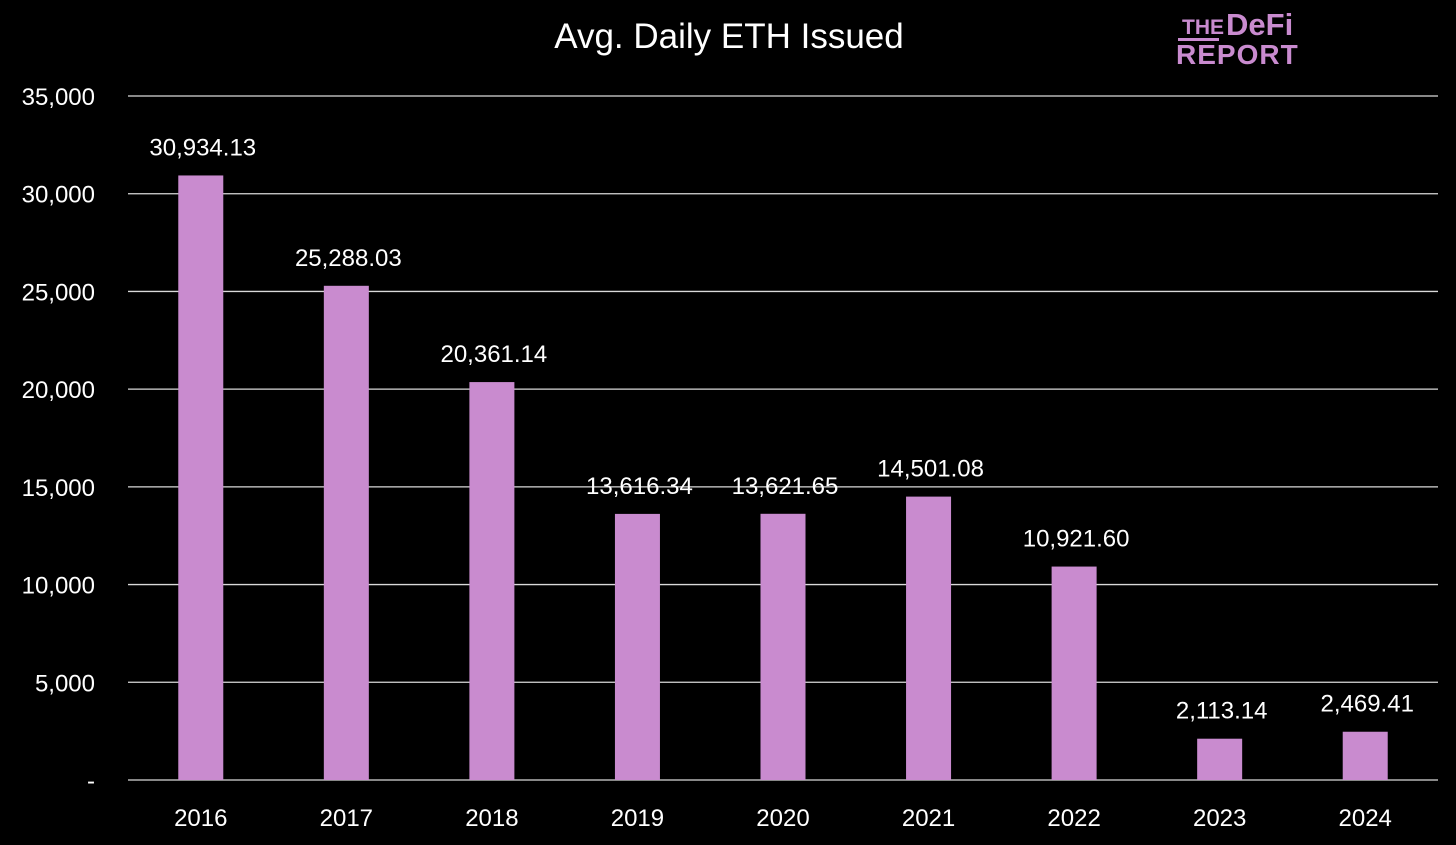 This screenshot has height=845, width=1456. Describe the element at coordinates (785, 486) in the screenshot. I see `data-label: 13,621.65` at that location.